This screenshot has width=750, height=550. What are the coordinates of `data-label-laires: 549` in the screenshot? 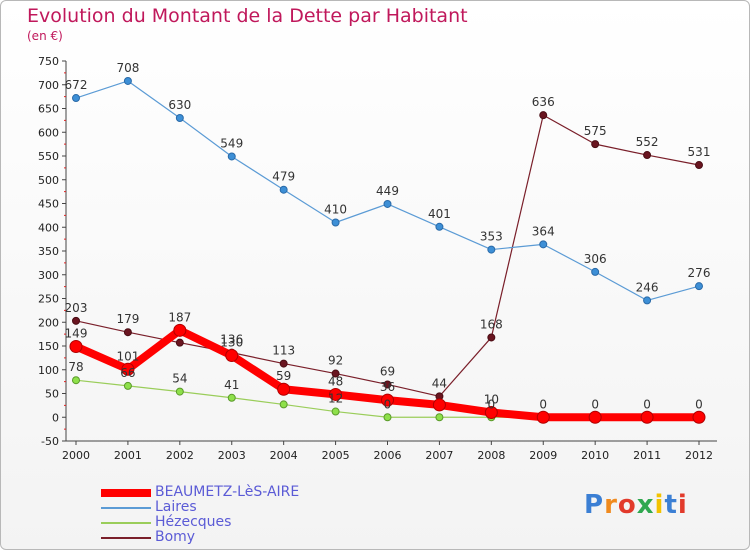 It's located at (231, 143).